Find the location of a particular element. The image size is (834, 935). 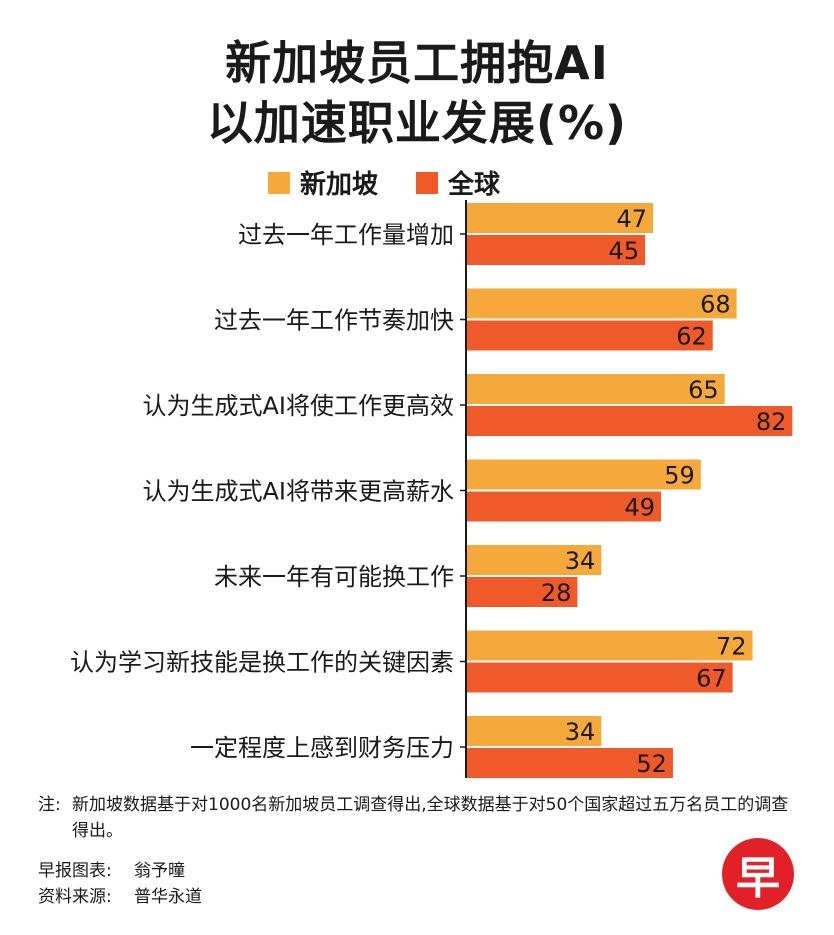

credit-graphics: 早报图表: 翁予曈 is located at coordinates (111, 868).